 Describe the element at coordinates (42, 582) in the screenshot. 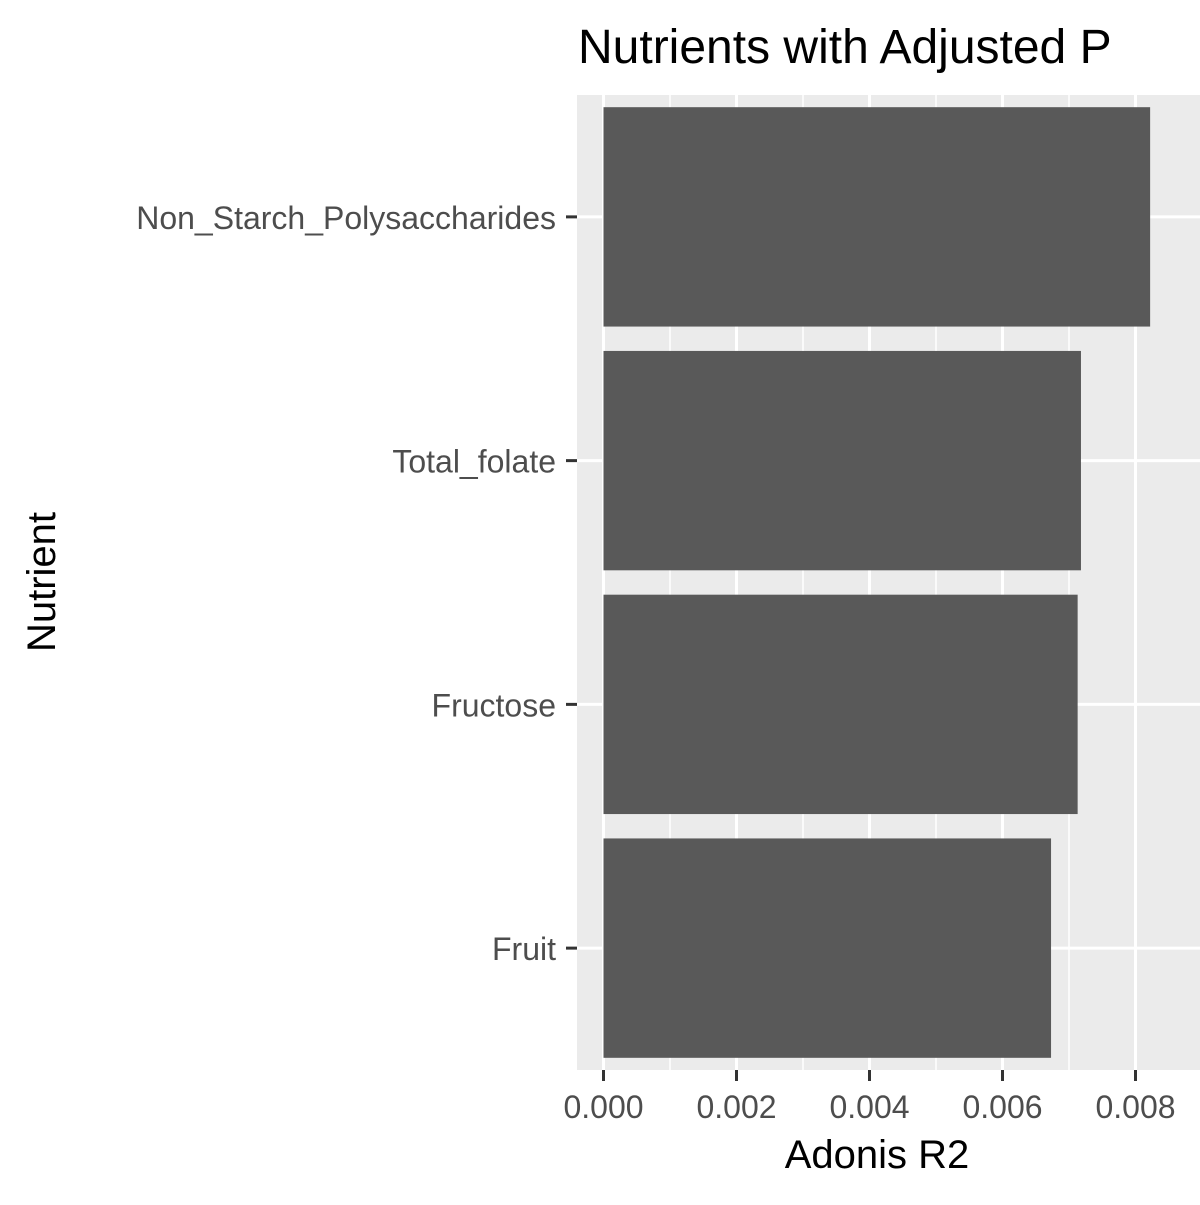

I see `y-axis-label: Nutrient` at that location.